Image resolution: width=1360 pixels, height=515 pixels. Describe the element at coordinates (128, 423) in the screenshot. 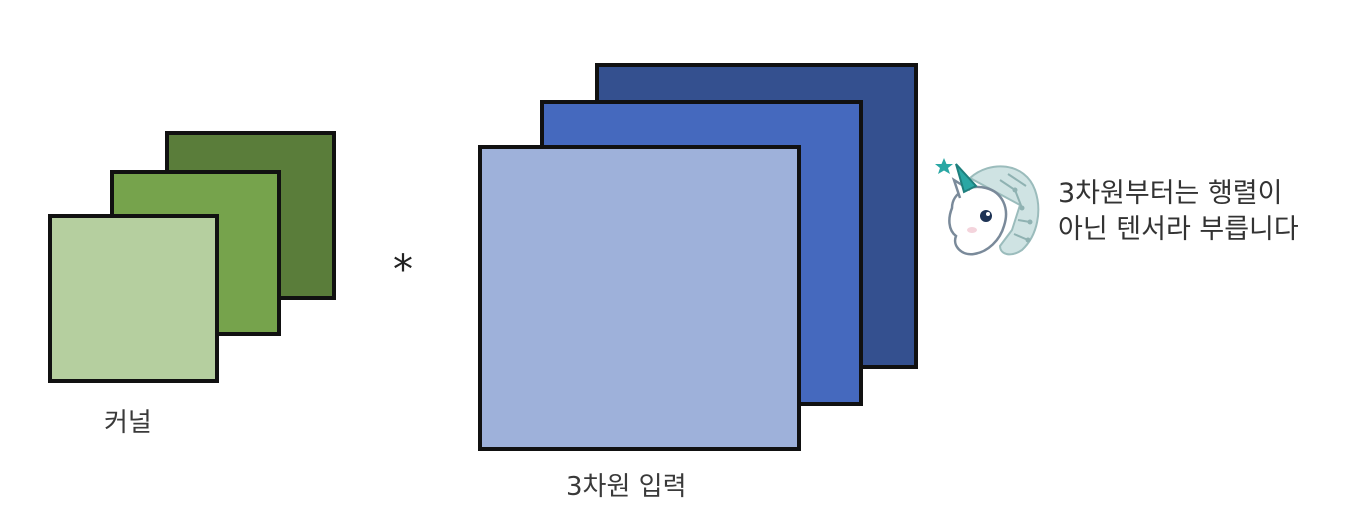

I see `kernel-label: 커널` at that location.